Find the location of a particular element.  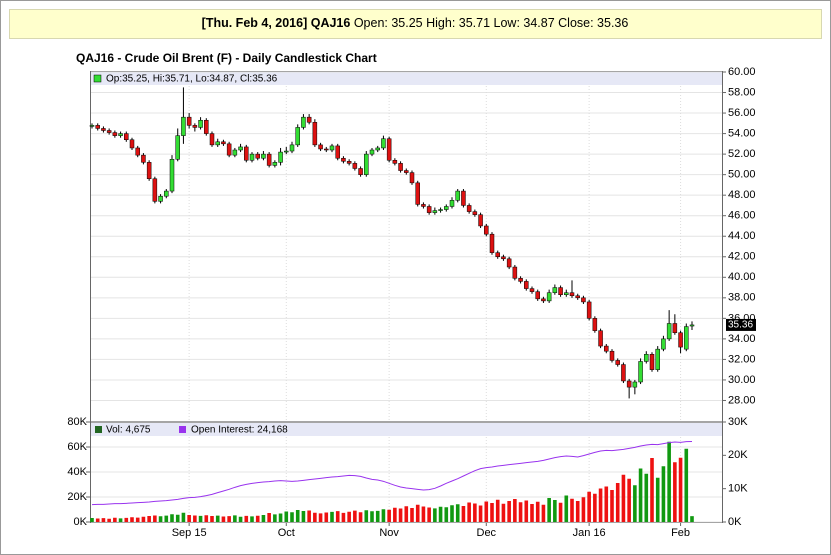

price-flag: 35.36 is located at coordinates (740, 325).